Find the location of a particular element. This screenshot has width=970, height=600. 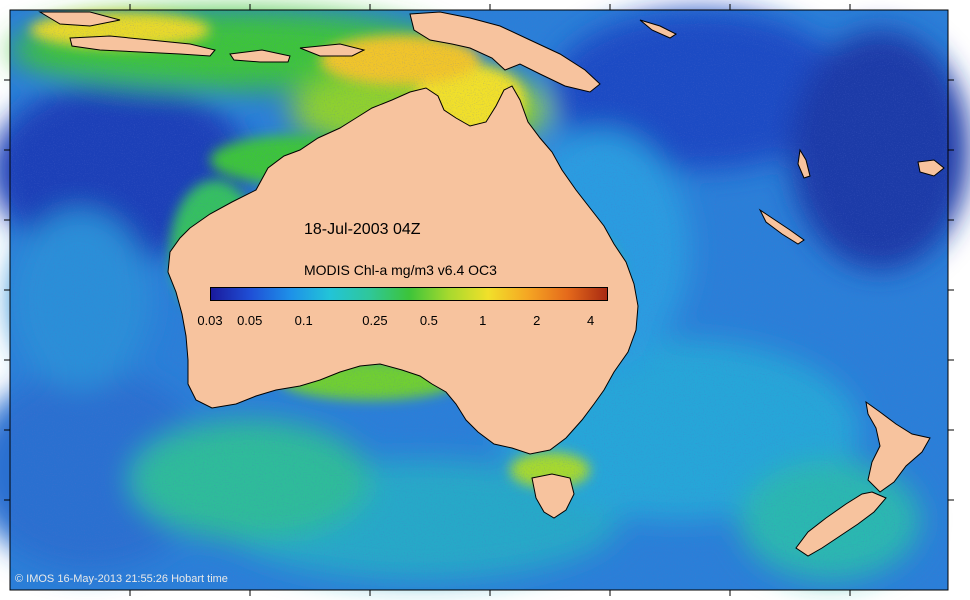

imos-credit: © IMOS 16-May-2013 21:55:26 Hobart time is located at coordinates (121, 579).